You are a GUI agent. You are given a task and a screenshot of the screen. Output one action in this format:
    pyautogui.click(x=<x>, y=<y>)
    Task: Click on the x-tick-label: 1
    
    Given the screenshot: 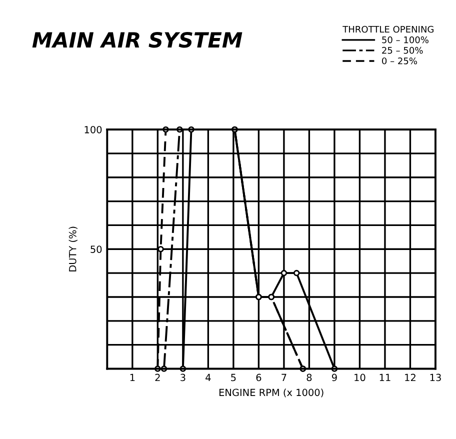 What is the action you would take?
    pyautogui.click(x=132, y=378)
    